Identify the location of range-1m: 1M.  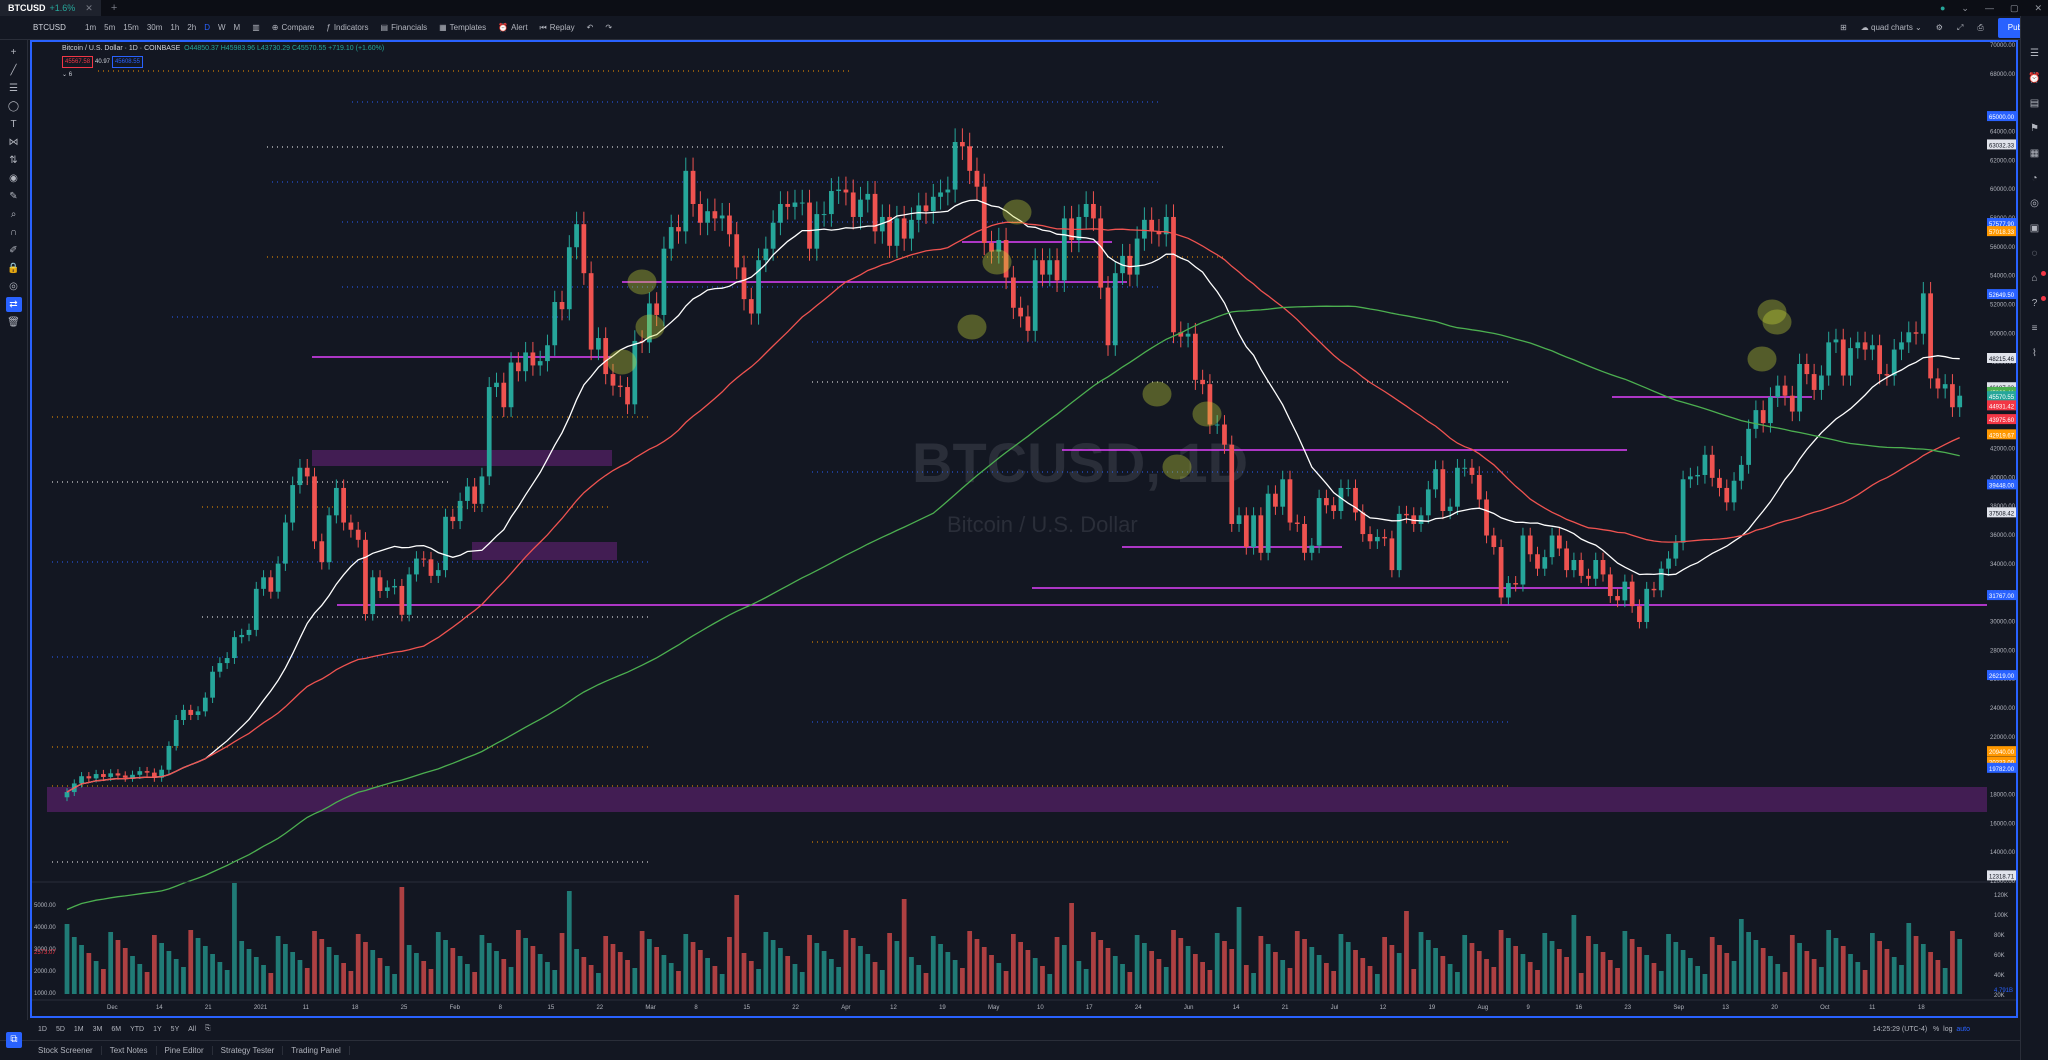
(78, 1029).